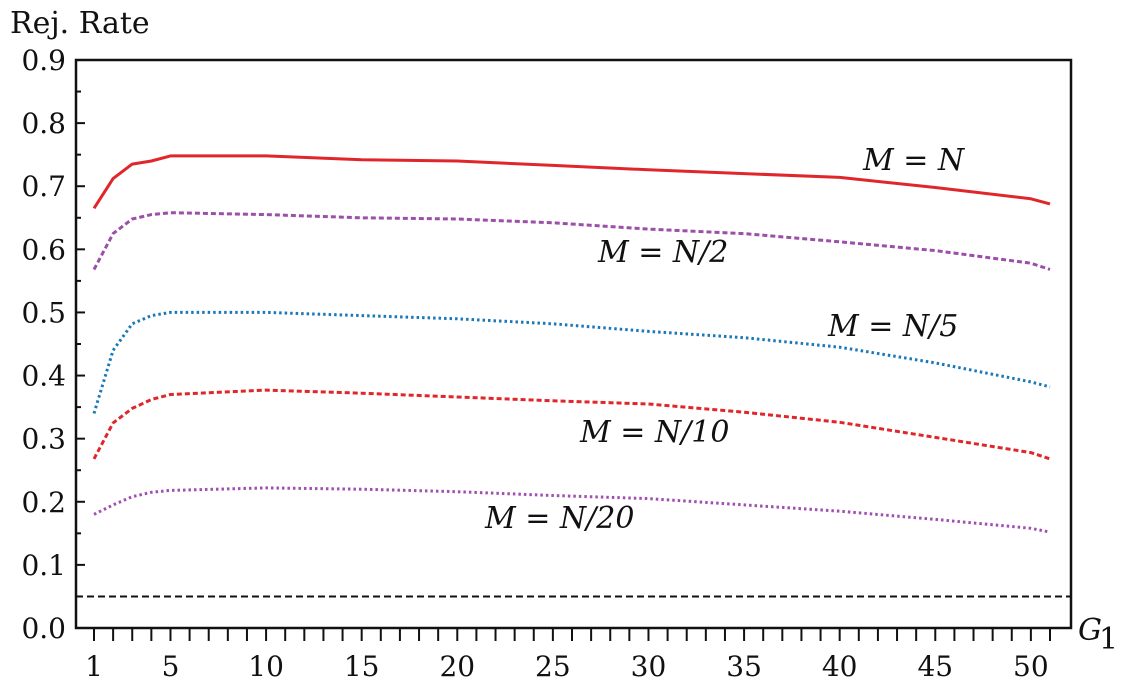 The height and width of the screenshot is (684, 1122). Describe the element at coordinates (43, 249) in the screenshot. I see `y-tick-label: 0.6` at that location.